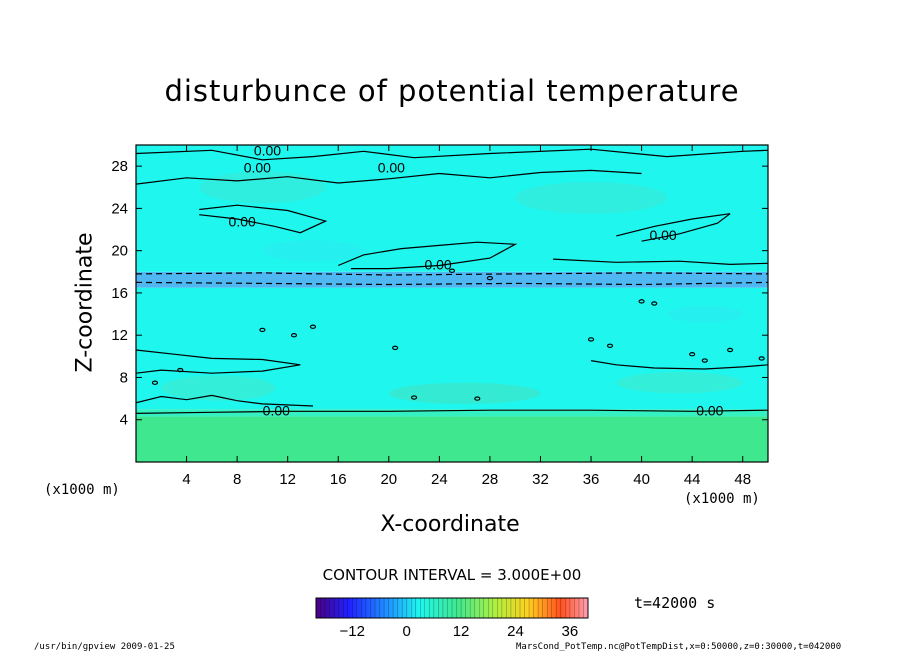  Describe the element at coordinates (742, 479) in the screenshot. I see `x-tick-label-11: 48` at that location.